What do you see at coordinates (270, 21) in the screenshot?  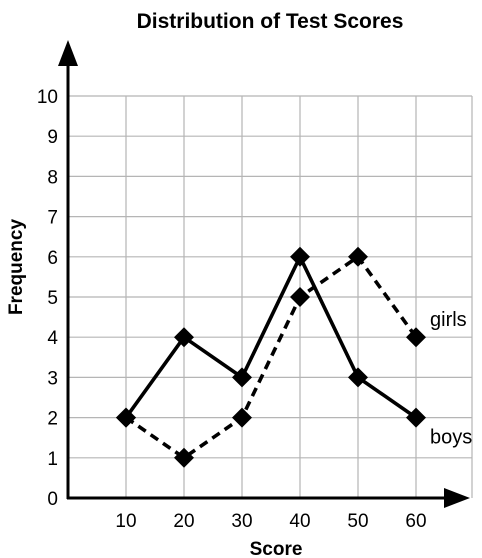 I see `chart-title: Distribution of Test Scores` at bounding box center [270, 21].